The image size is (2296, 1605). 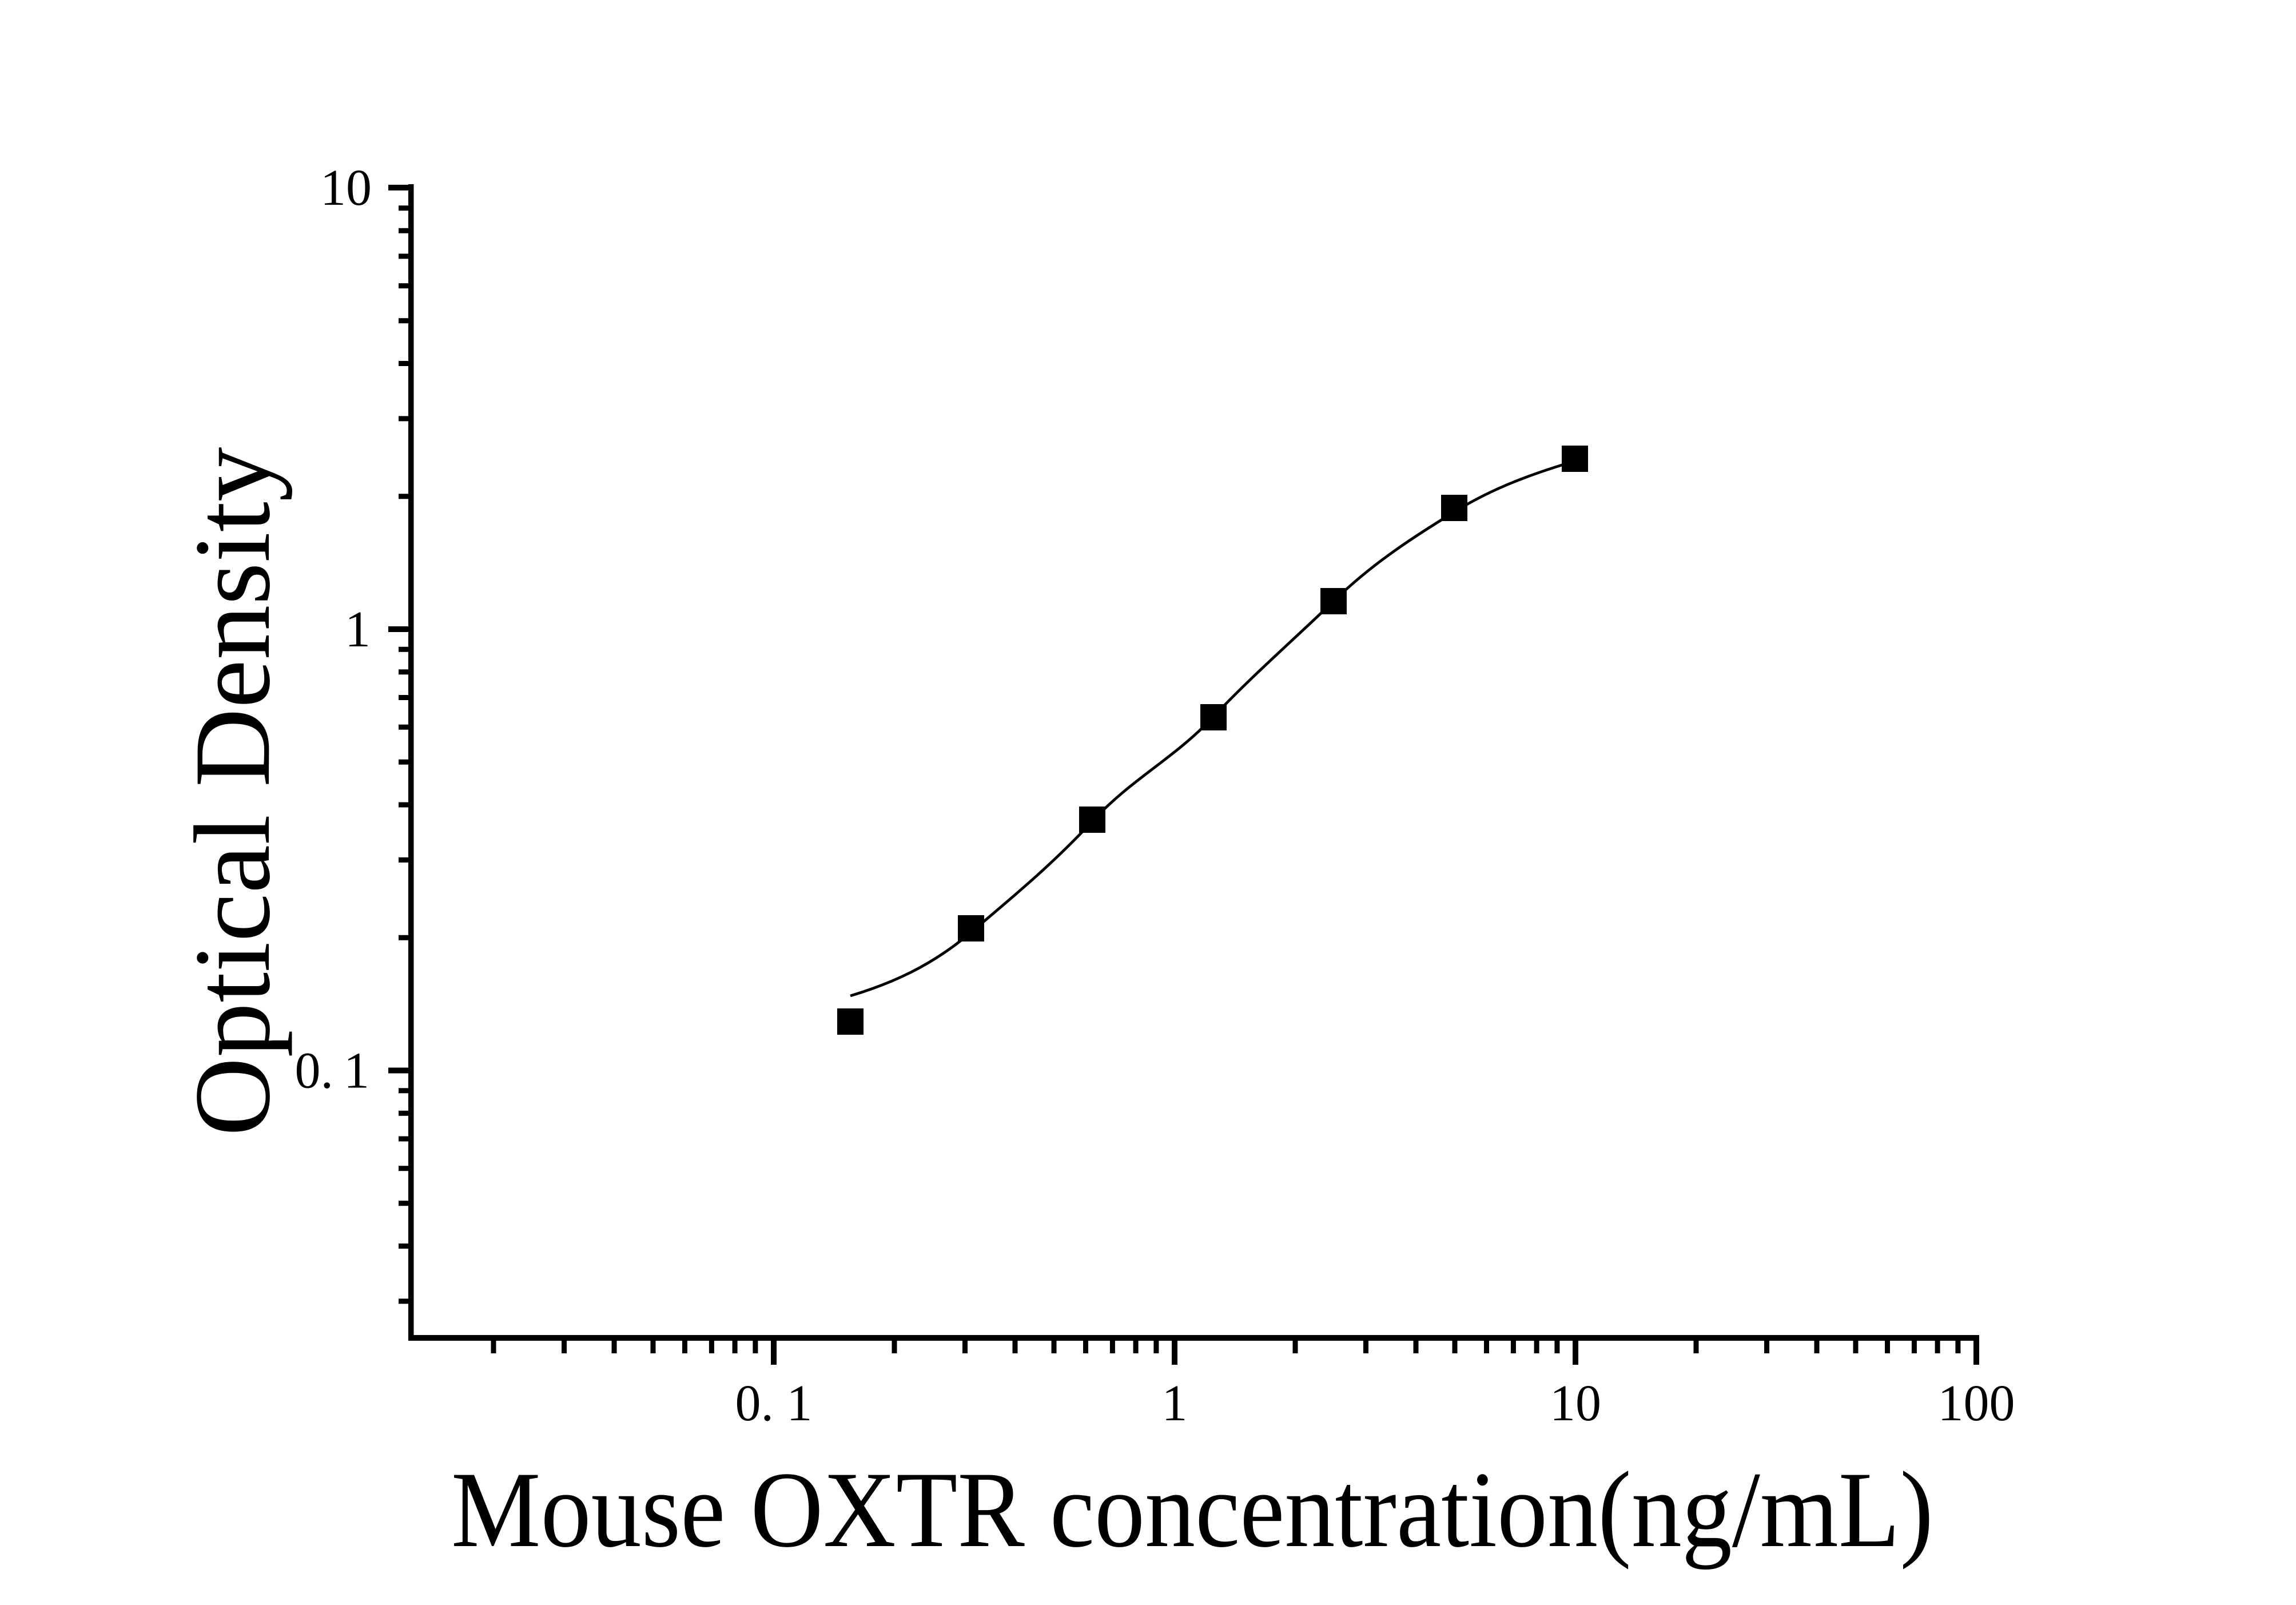 I want to click on svg-text:Mouse OXTR concentration(ng/mL: Mouse OXTR concentration(ng/mL), so click(x=1192, y=1510).